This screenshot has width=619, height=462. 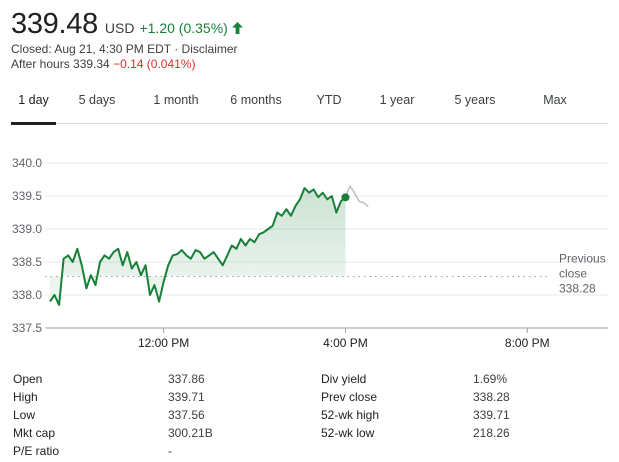 What do you see at coordinates (344, 379) in the screenshot?
I see `stat-label-div-yield: Div yield` at bounding box center [344, 379].